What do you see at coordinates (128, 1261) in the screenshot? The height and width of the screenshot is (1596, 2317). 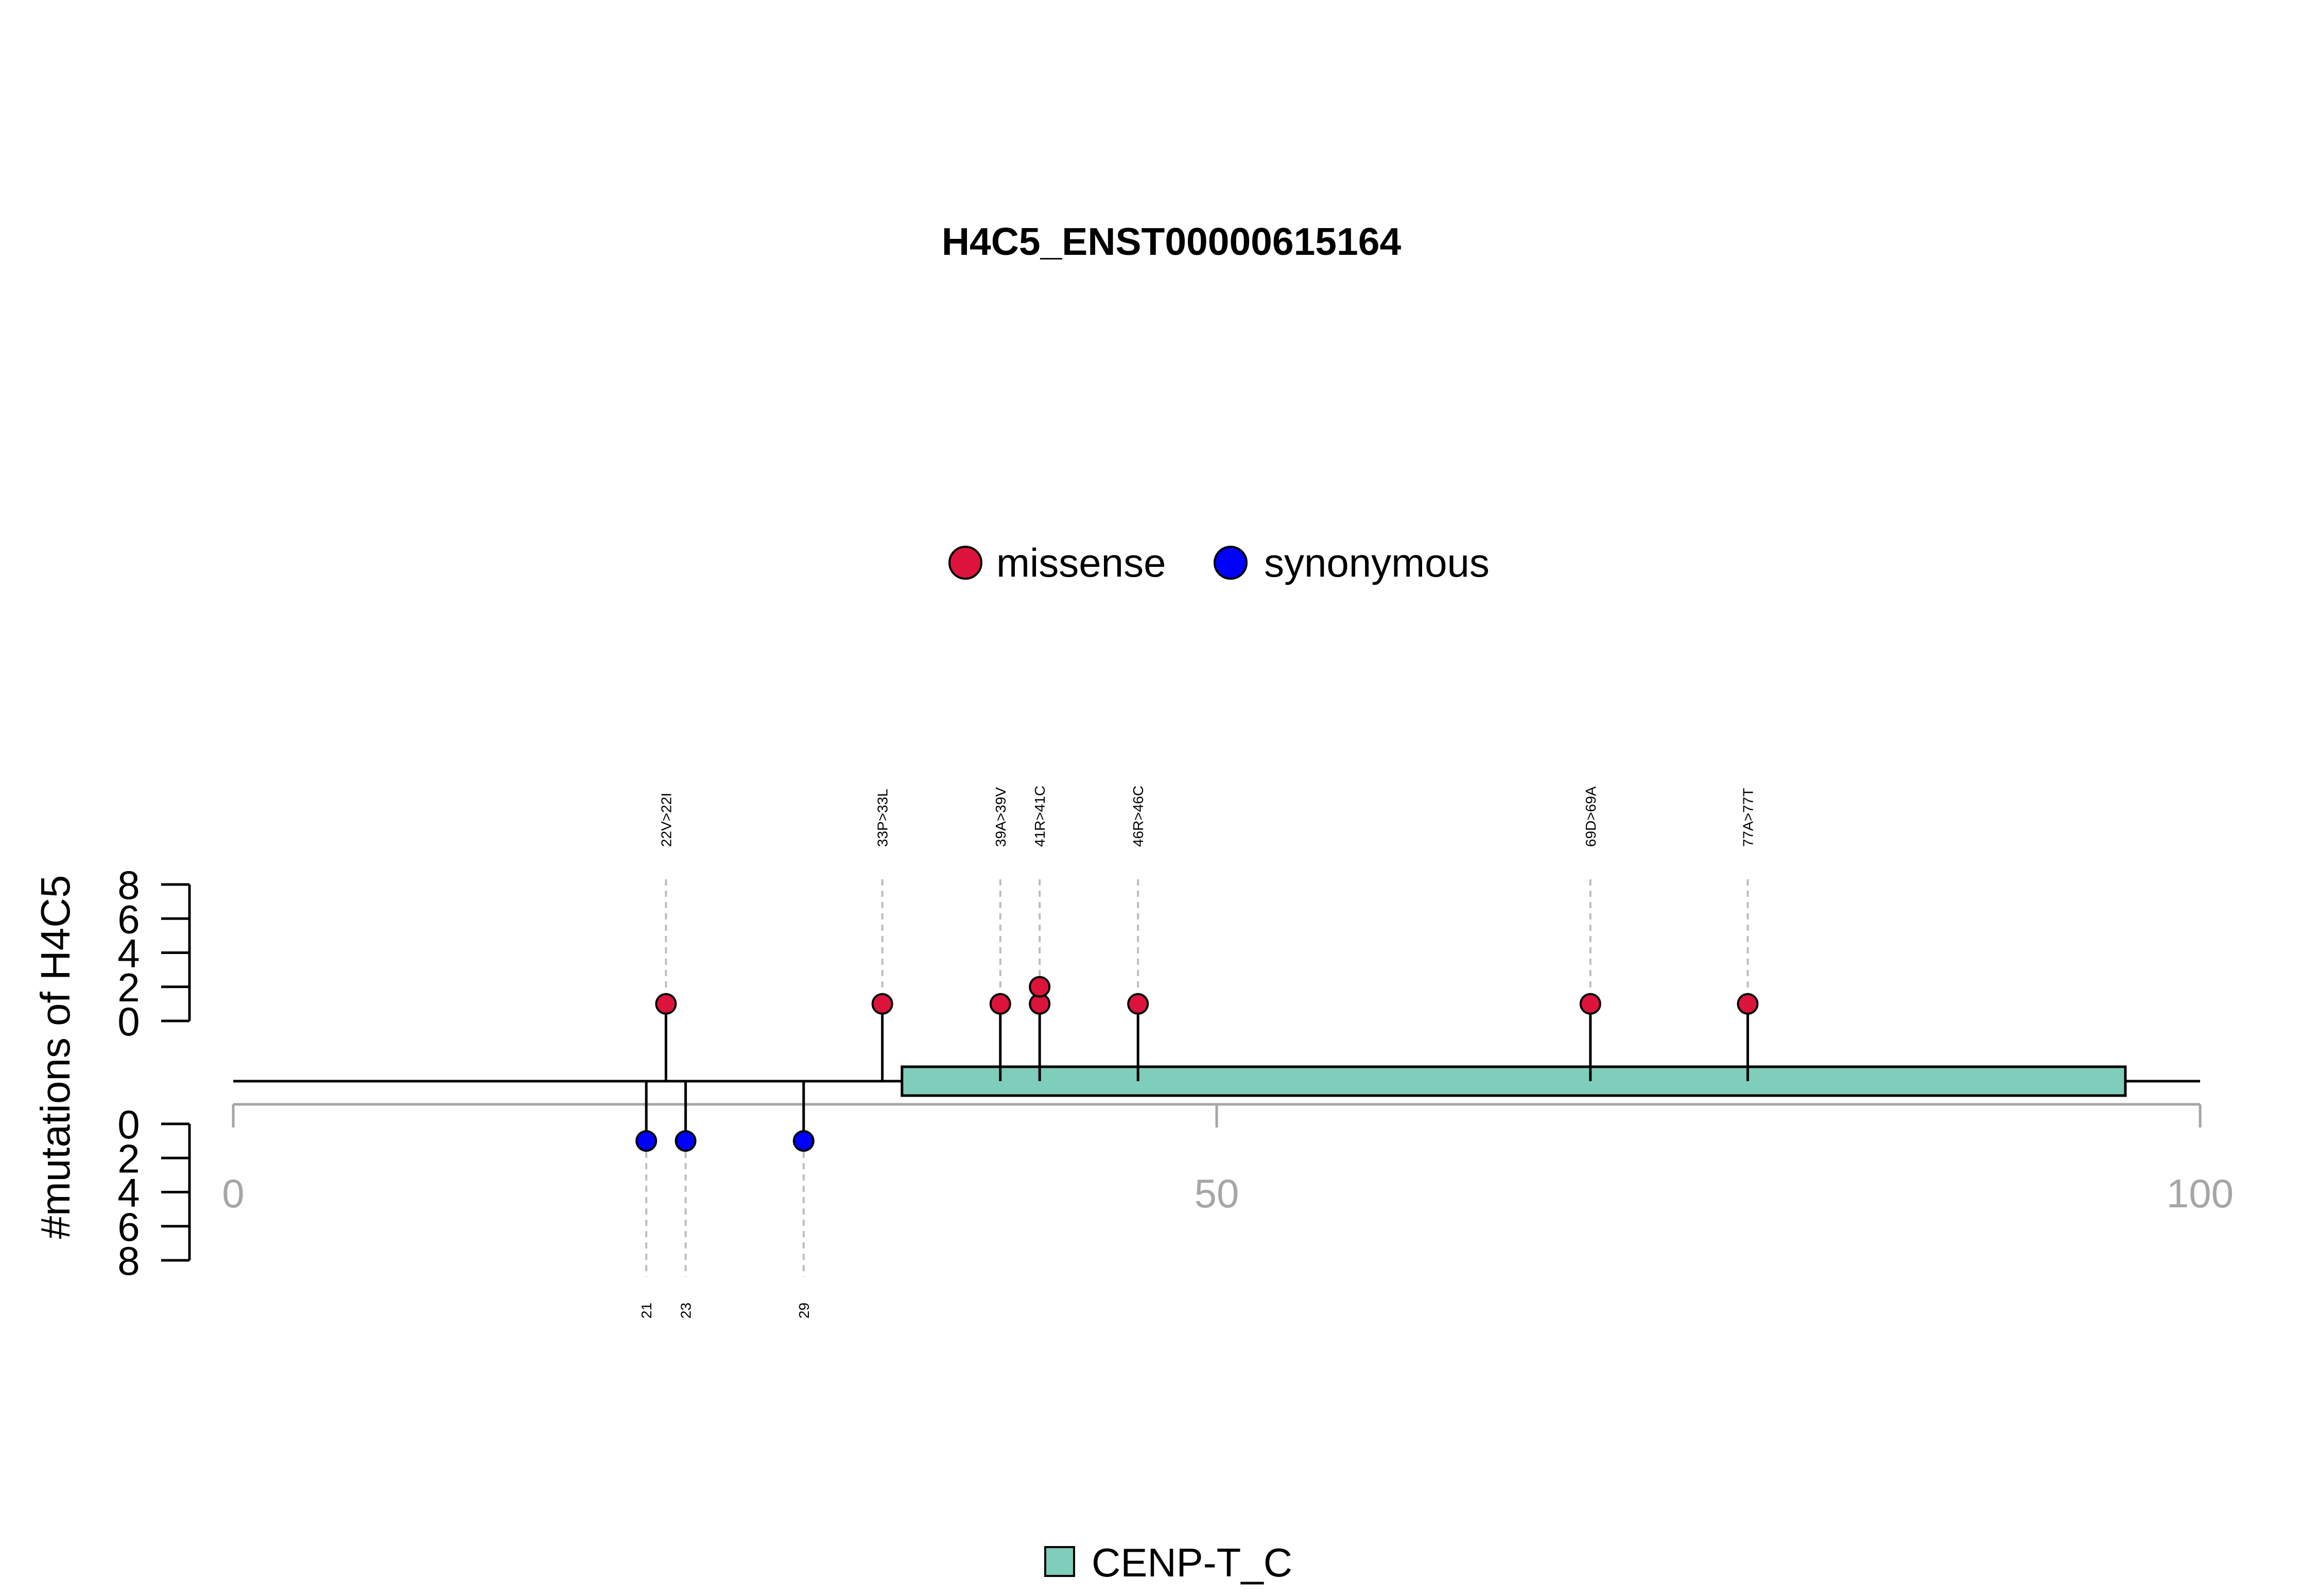 I see `lower-tick-label-8: 8` at bounding box center [128, 1261].